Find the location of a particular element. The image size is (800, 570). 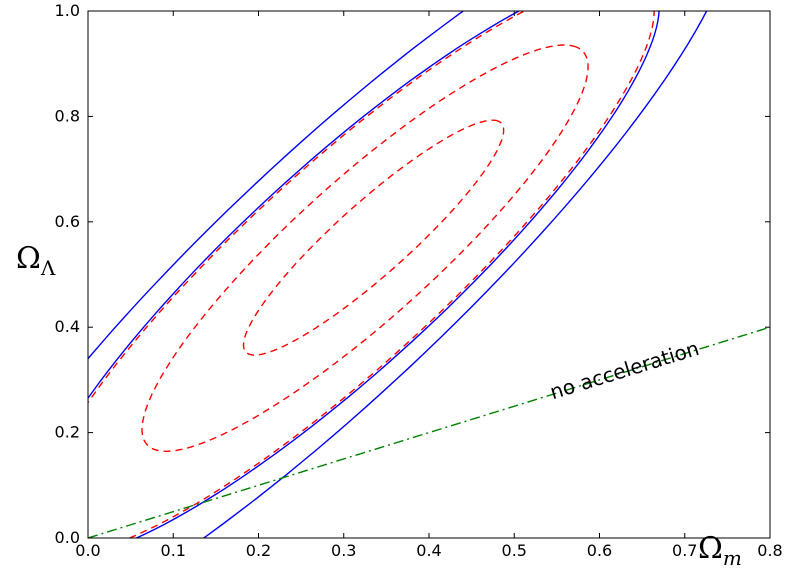

y-tick-label: 0.0 is located at coordinates (67, 537).